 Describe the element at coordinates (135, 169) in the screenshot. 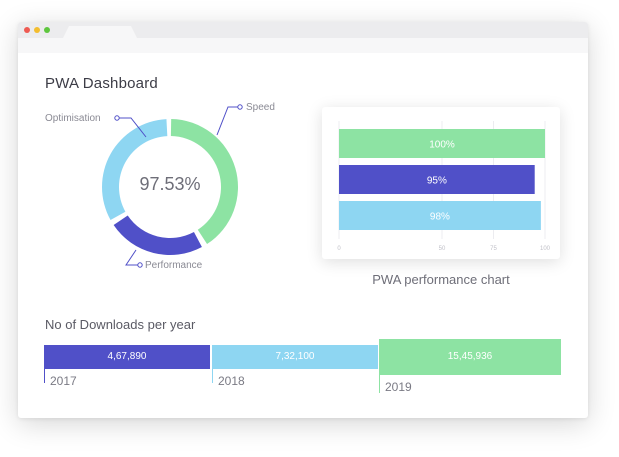

I see `donut-segment-optimisation` at that location.